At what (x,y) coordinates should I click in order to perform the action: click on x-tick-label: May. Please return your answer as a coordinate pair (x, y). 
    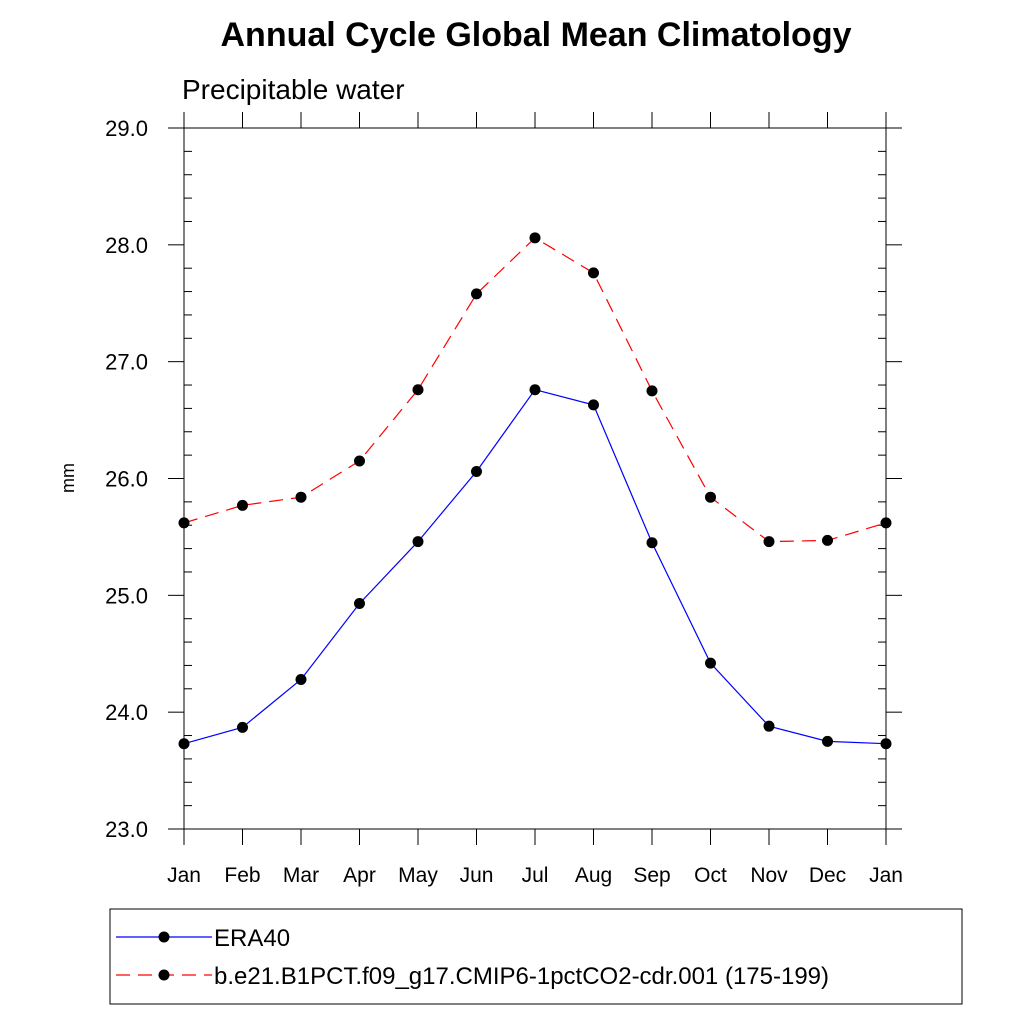
    Looking at the image, I should click on (418, 875).